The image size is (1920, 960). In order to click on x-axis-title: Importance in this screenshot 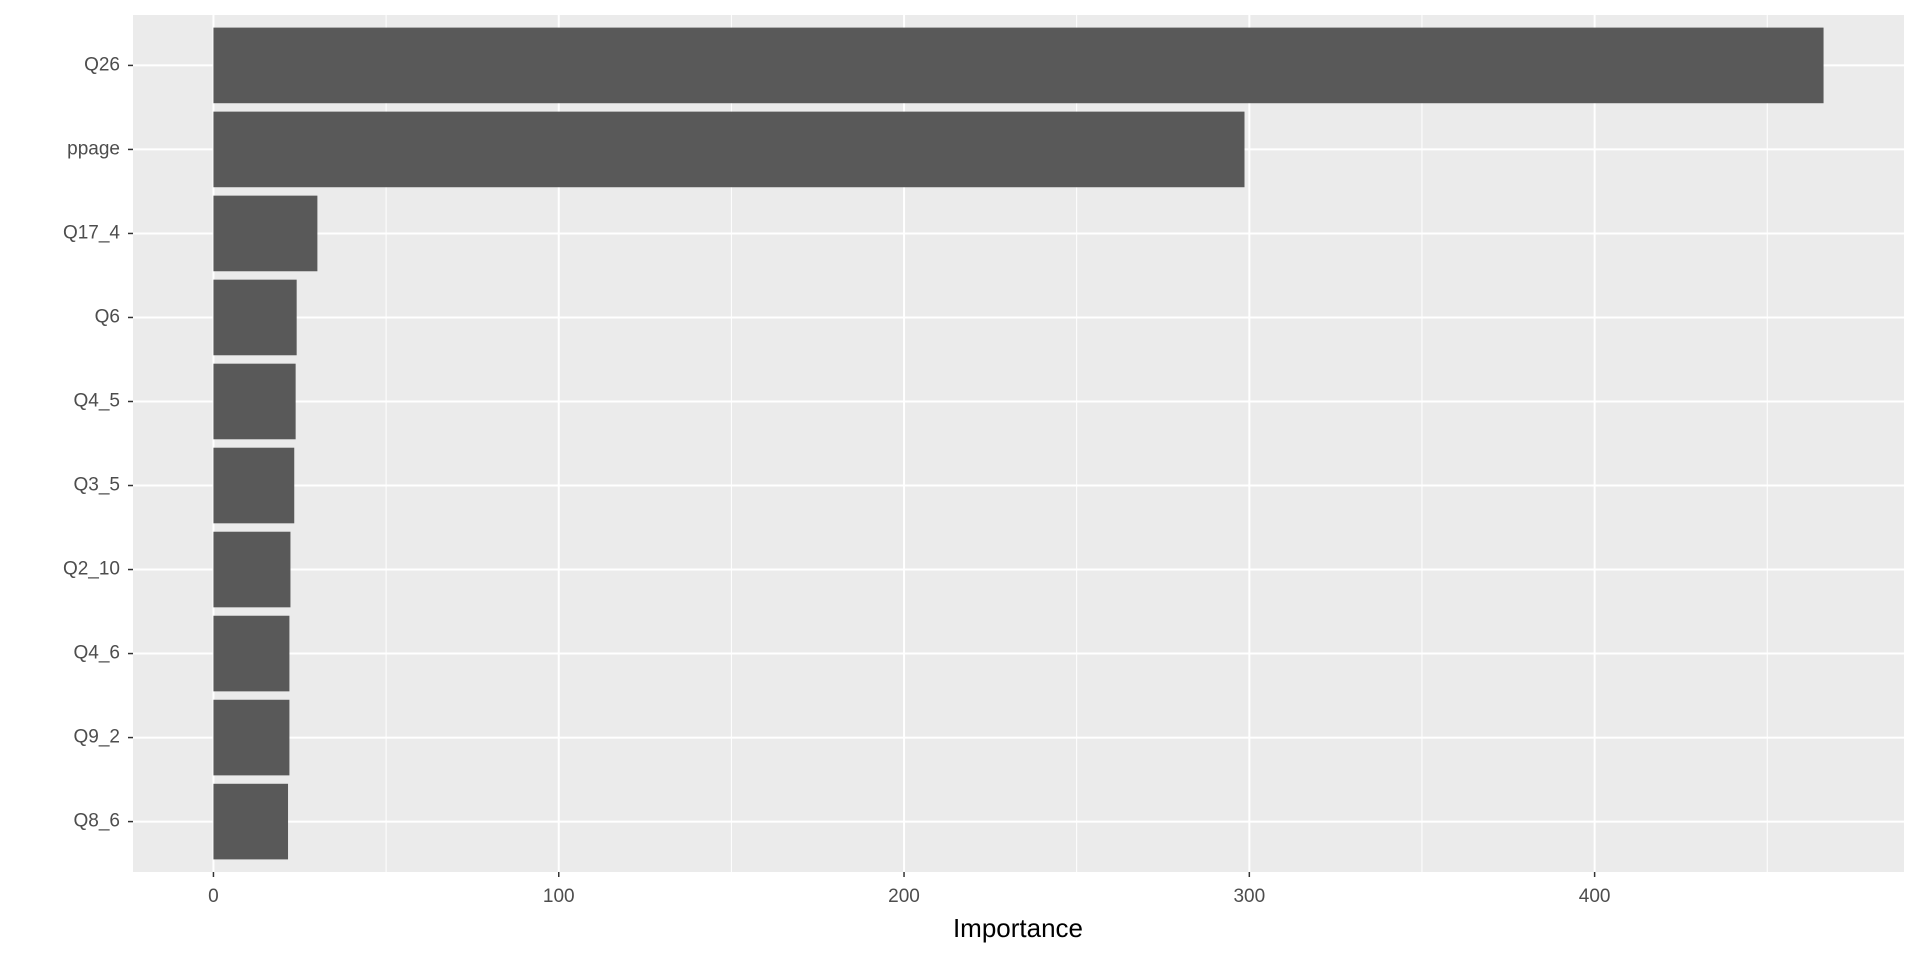, I will do `click(1018, 928)`.